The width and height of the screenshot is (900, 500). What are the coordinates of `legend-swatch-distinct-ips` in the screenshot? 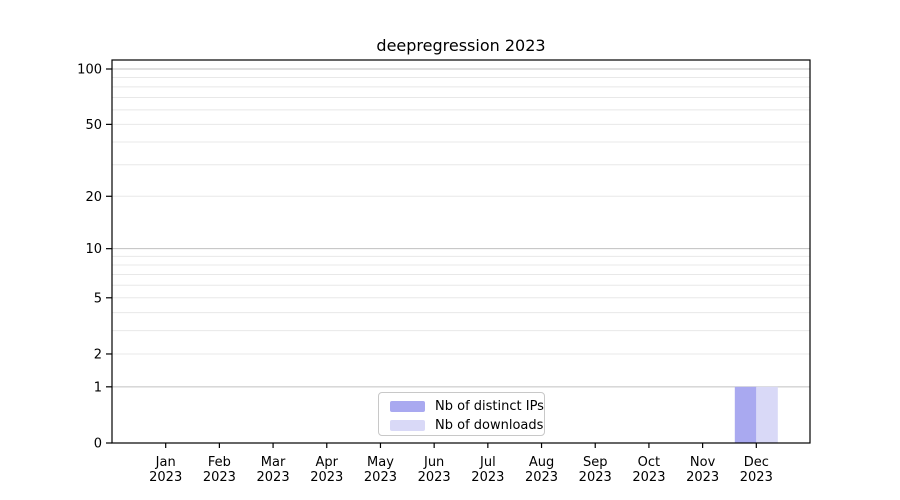 It's located at (407, 406).